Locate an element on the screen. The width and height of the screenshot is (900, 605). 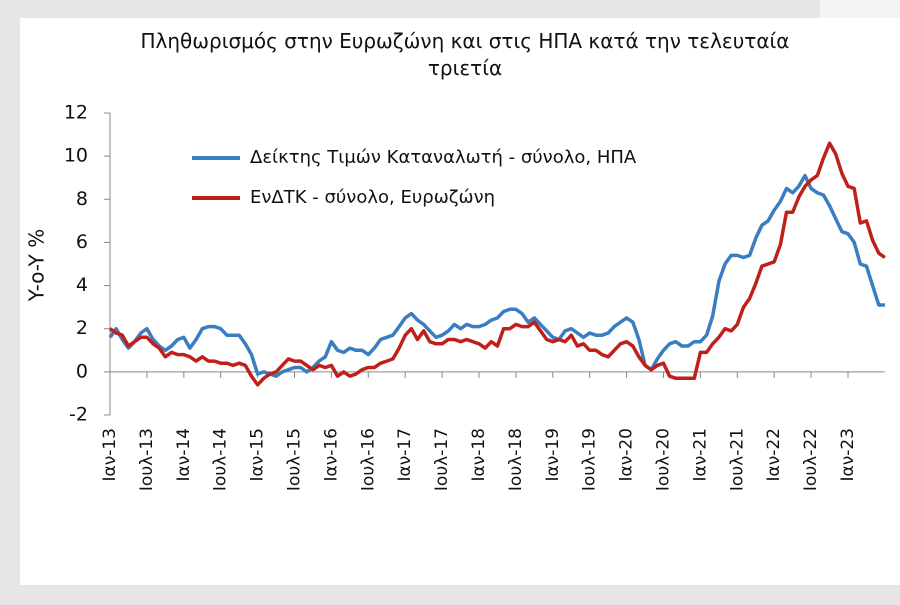
y-tick-label: 8 is located at coordinates (82, 199).